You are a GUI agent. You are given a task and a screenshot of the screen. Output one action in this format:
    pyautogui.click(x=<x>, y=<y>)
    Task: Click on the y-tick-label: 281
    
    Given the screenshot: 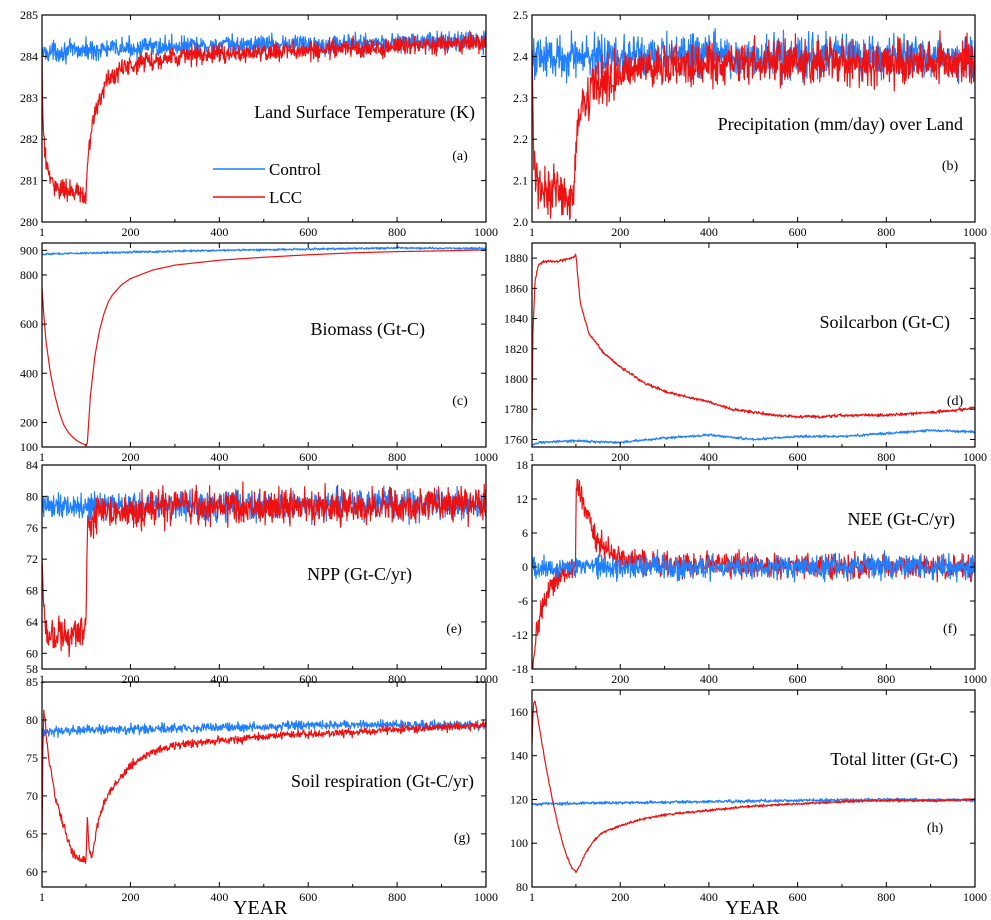 What is the action you would take?
    pyautogui.click(x=29, y=181)
    